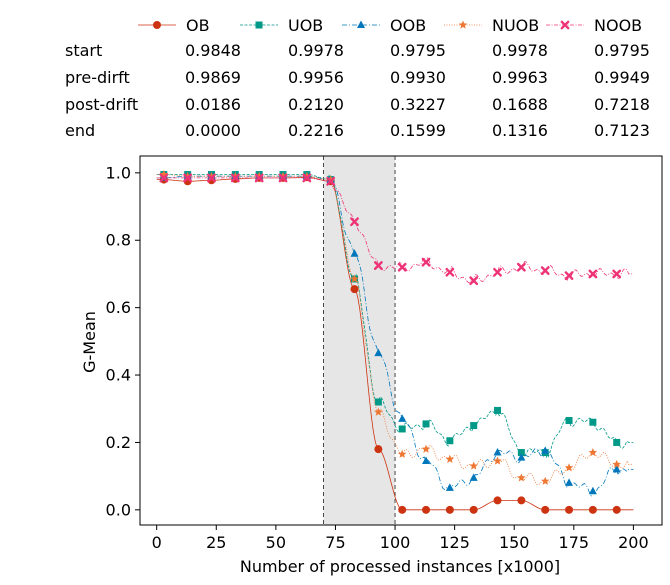 This screenshot has width=670, height=585. I want to click on legend-label: OOB, so click(408, 25).